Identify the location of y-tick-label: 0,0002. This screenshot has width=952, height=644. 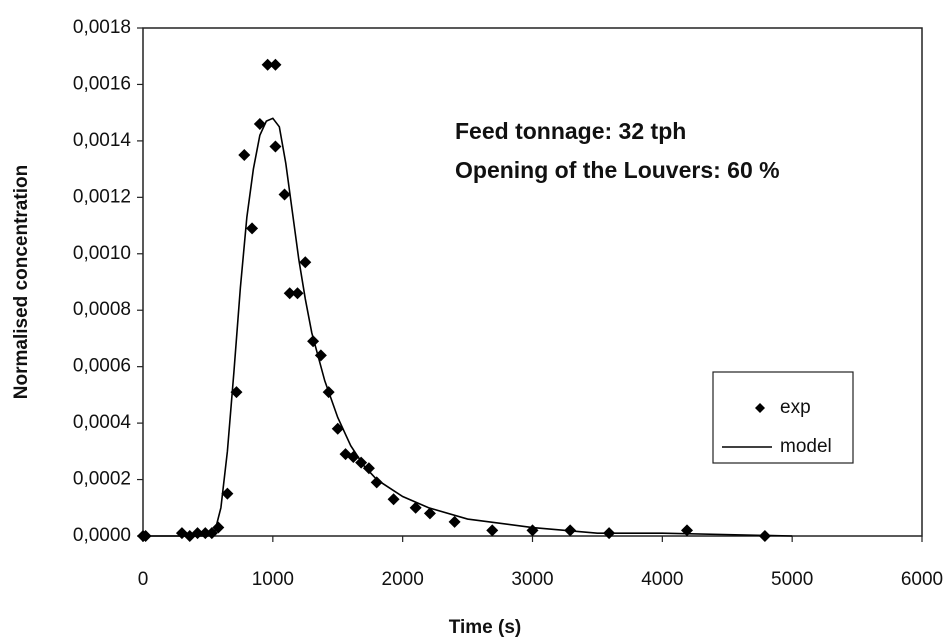
(102, 479).